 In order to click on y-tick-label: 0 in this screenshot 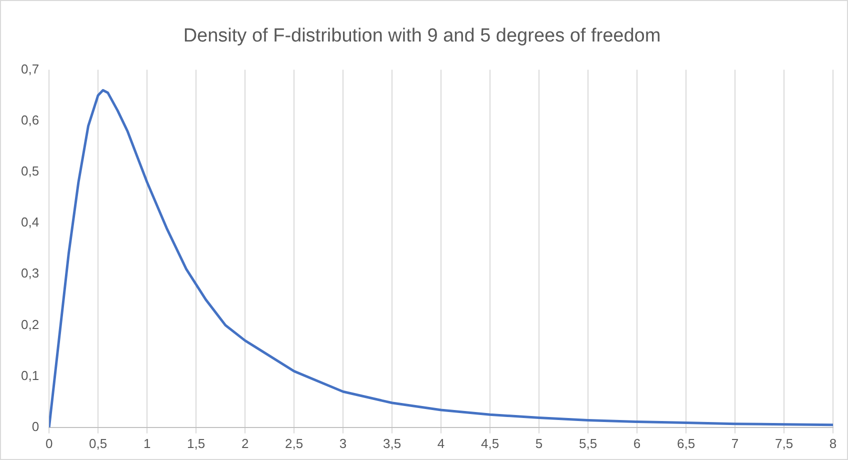, I will do `click(36, 426)`.